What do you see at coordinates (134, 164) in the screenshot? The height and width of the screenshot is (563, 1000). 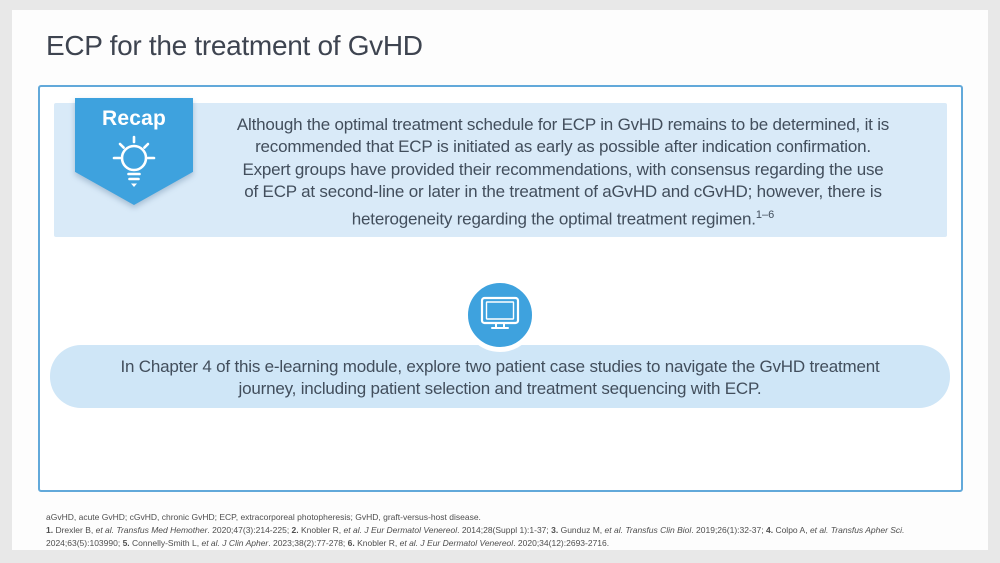 I see `lightbulb-icon` at bounding box center [134, 164].